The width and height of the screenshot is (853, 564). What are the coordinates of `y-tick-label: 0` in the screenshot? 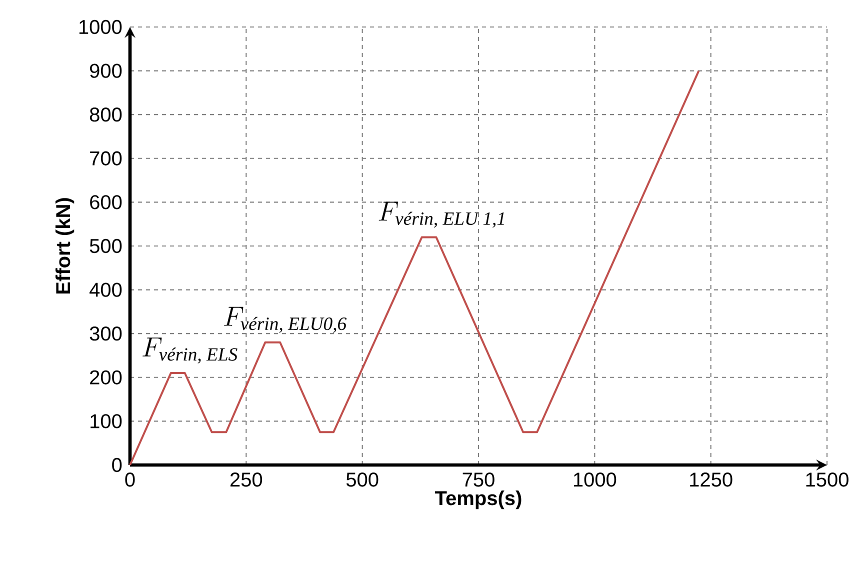 It's located at (117, 465).